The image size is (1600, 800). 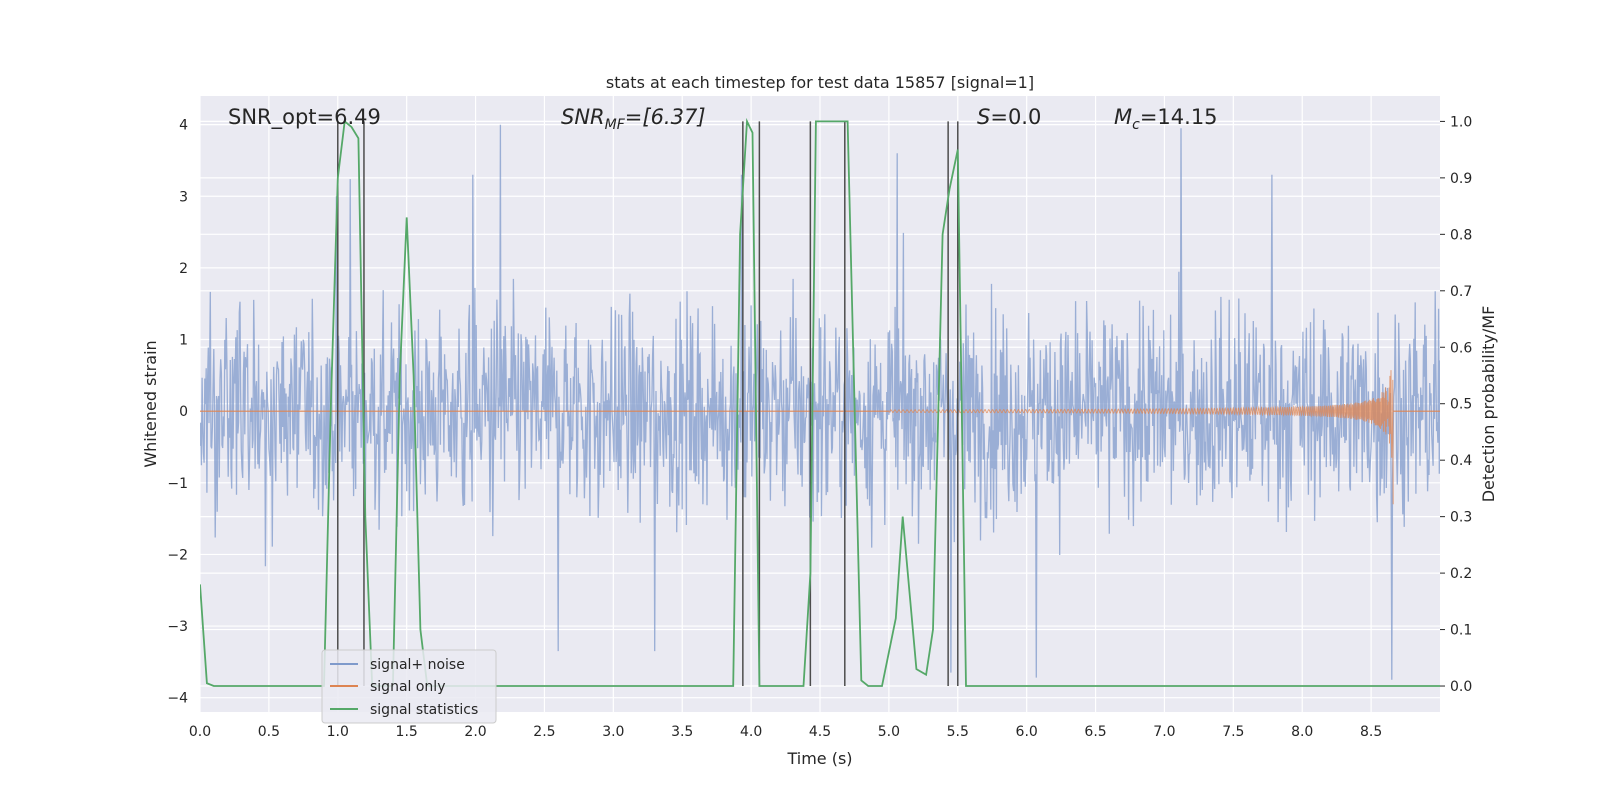 I want to click on right-tick-label: 0.2, so click(x=1461, y=574).